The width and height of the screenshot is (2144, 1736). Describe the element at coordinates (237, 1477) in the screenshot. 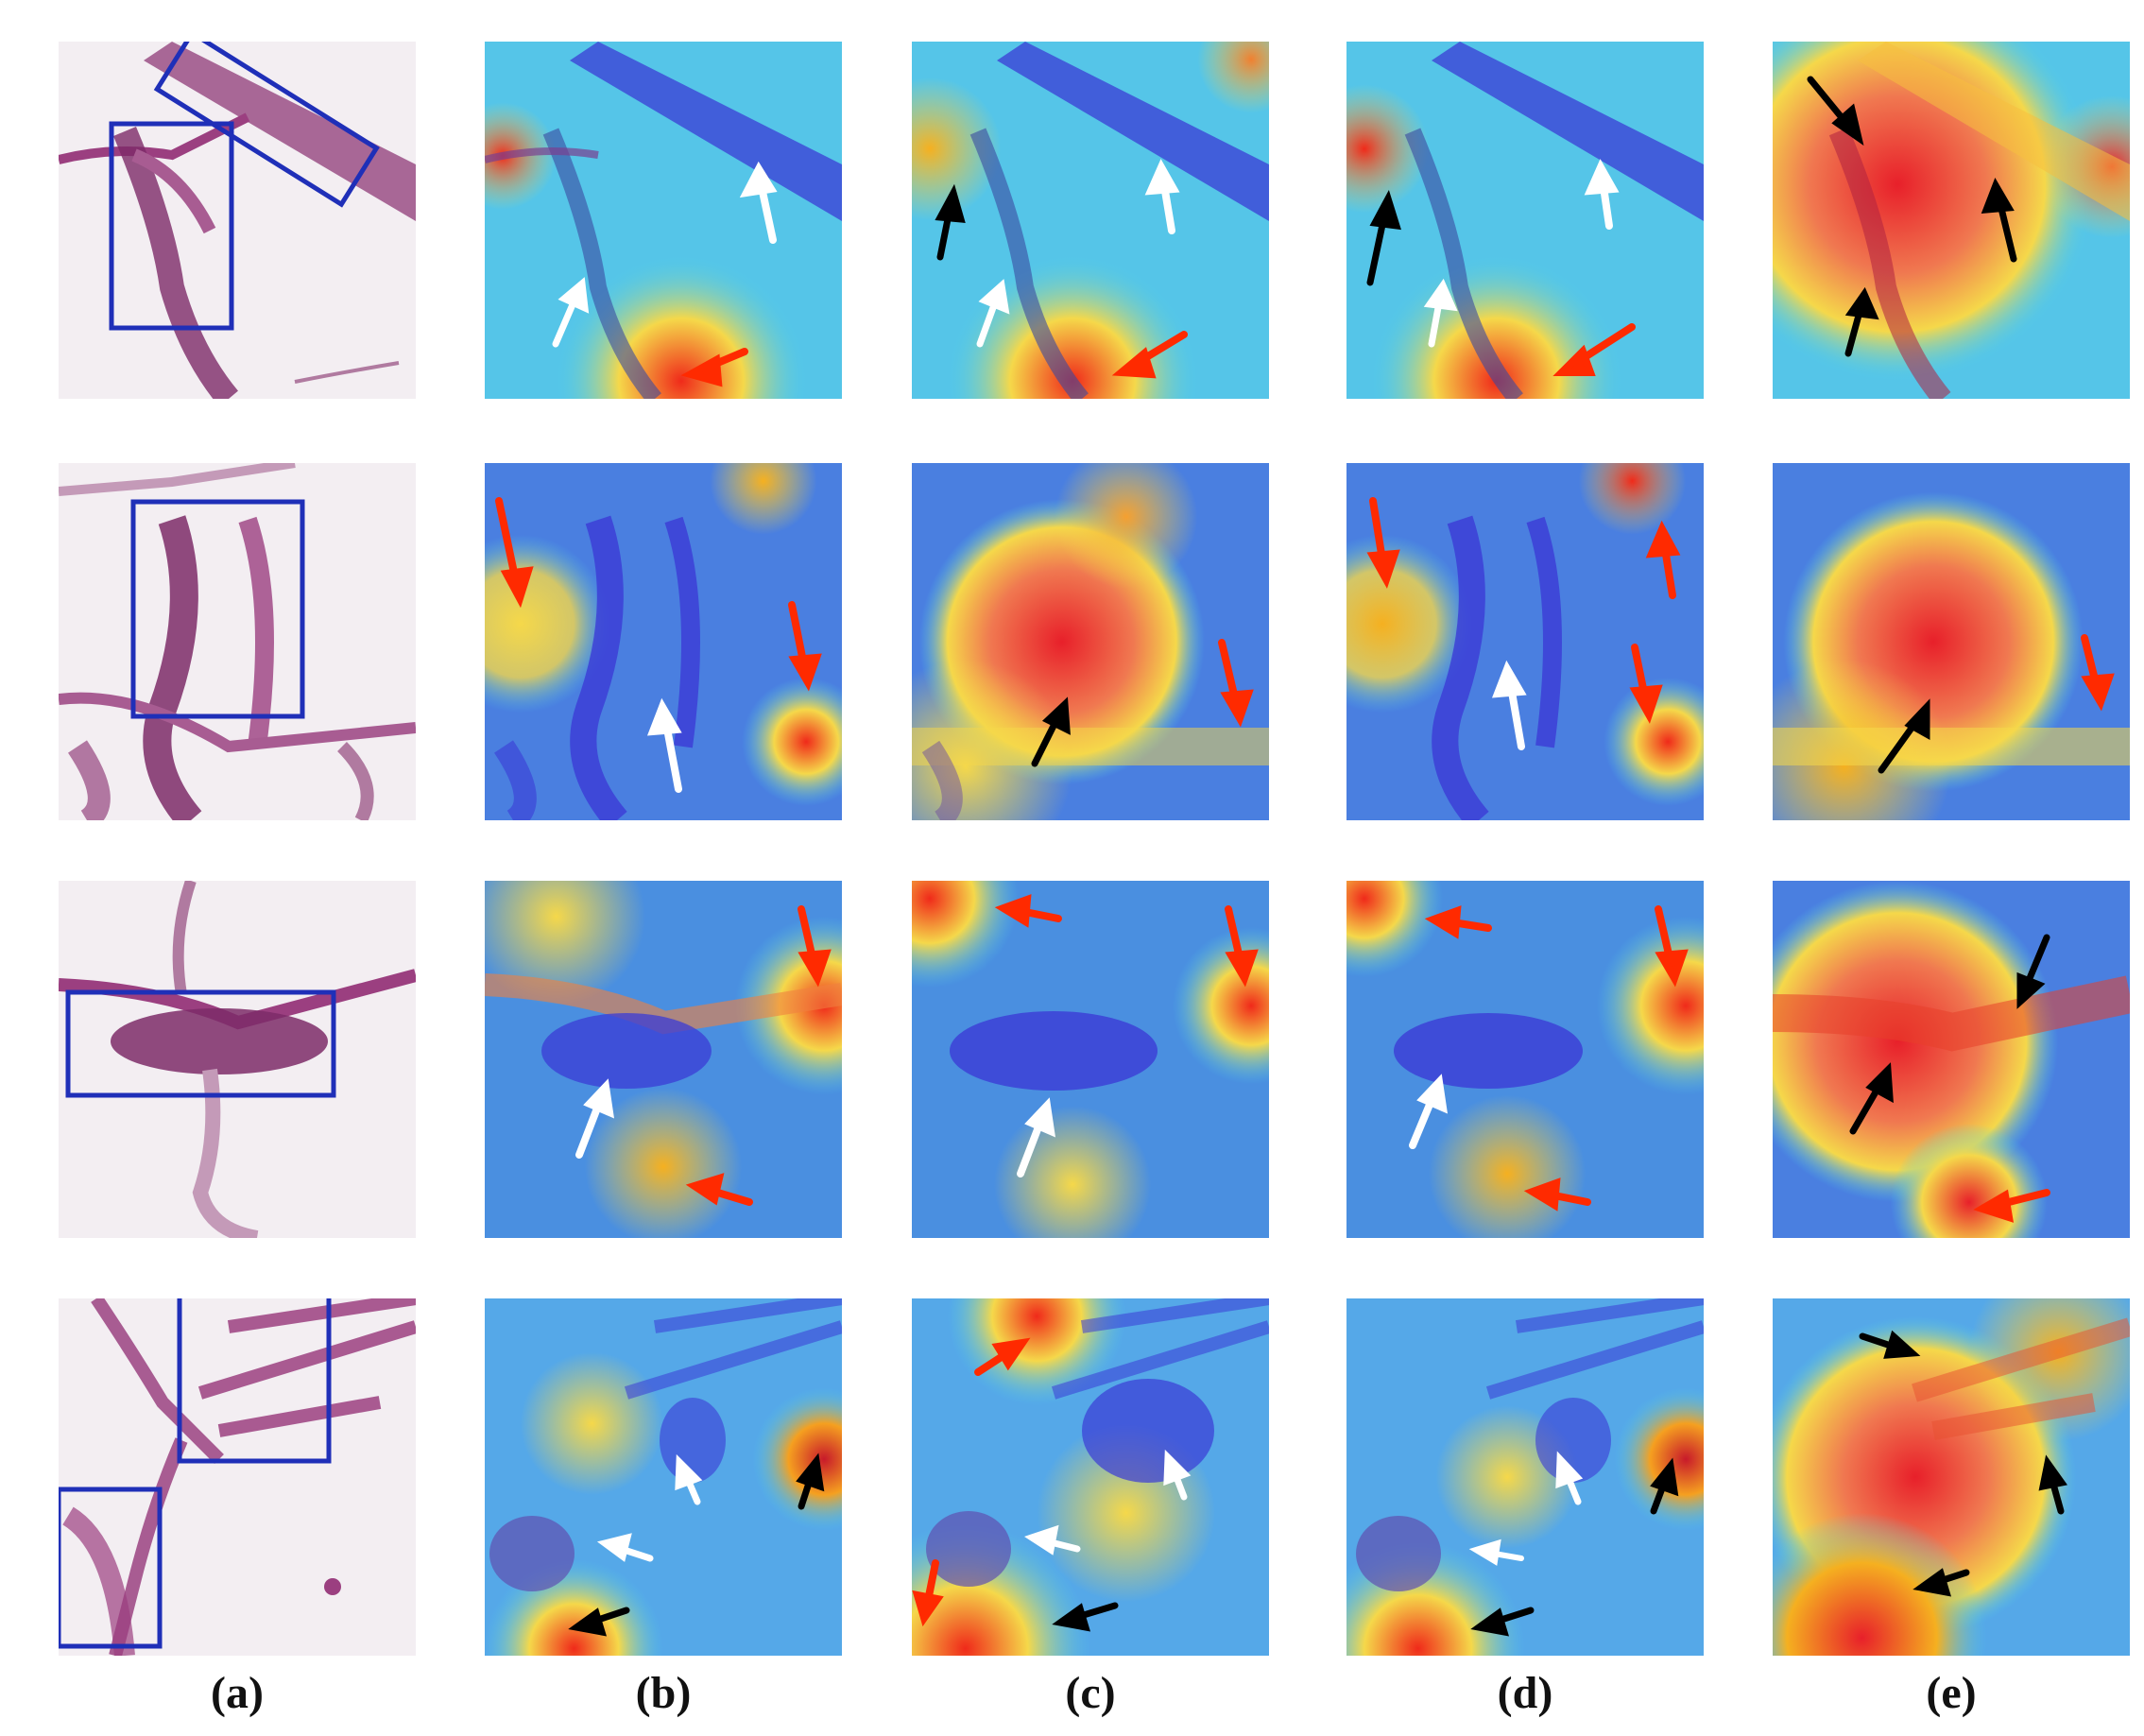

I see `panel-r4-a` at that location.